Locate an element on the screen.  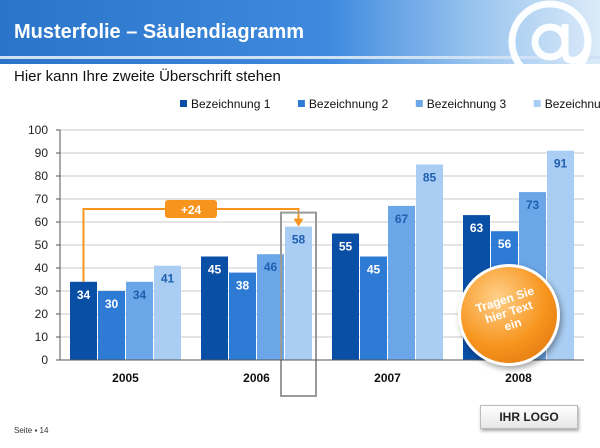
y-tick-label: 100 is located at coordinates (38, 130).